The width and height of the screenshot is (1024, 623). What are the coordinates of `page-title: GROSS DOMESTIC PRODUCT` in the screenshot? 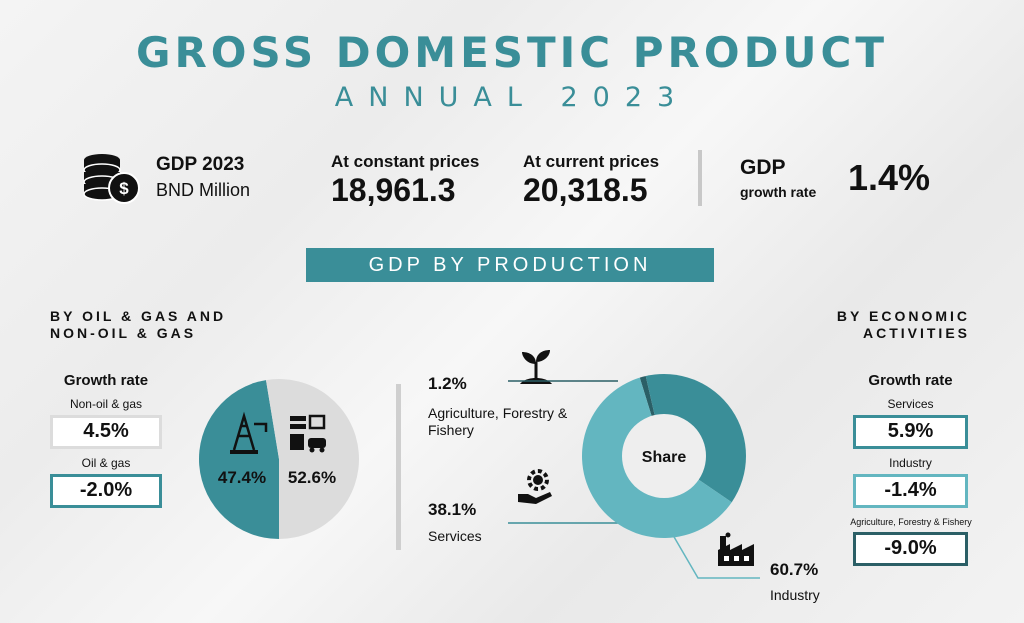 It's located at (512, 52).